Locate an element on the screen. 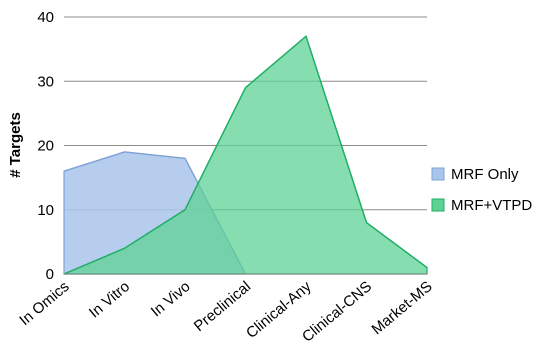 This screenshot has width=558, height=360. y-tick-label: 40 is located at coordinates (45, 17).